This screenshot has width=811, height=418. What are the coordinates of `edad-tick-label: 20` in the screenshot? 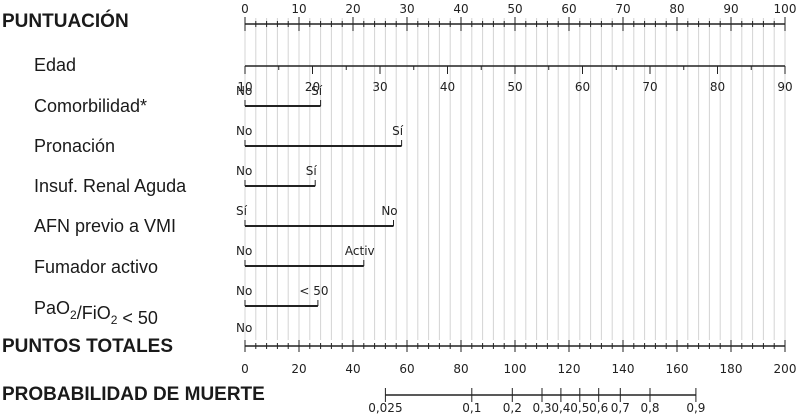 It's located at (312, 87).